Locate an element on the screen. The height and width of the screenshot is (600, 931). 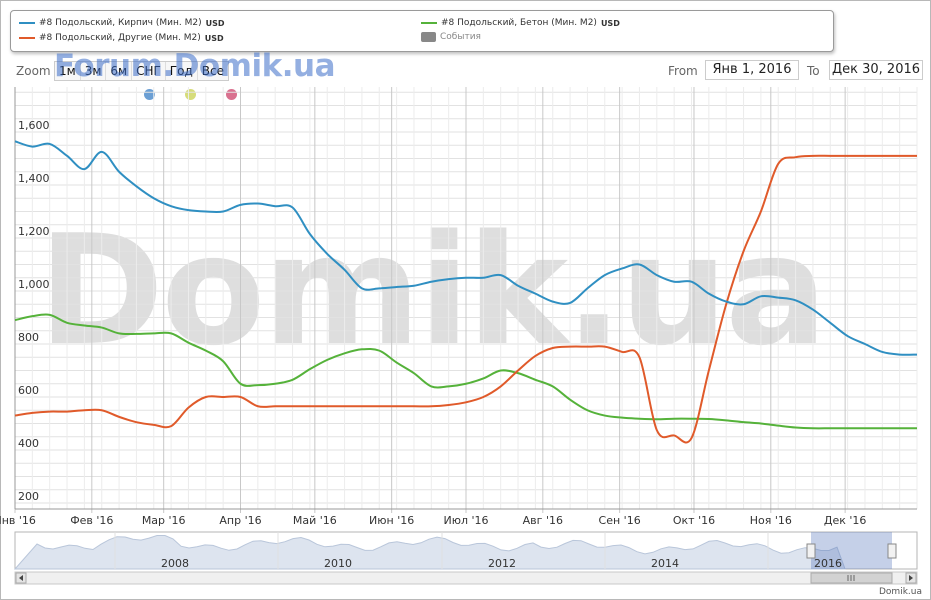
navigator: 2008 2010 2012 2014 2016 is located at coordinates (465, 558).